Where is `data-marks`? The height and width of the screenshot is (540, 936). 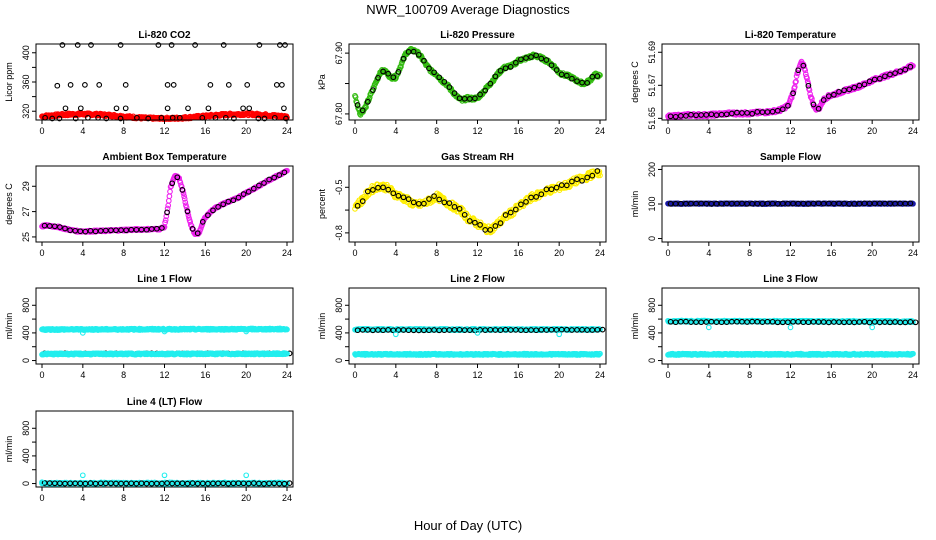 data-marks is located at coordinates (166, 341).